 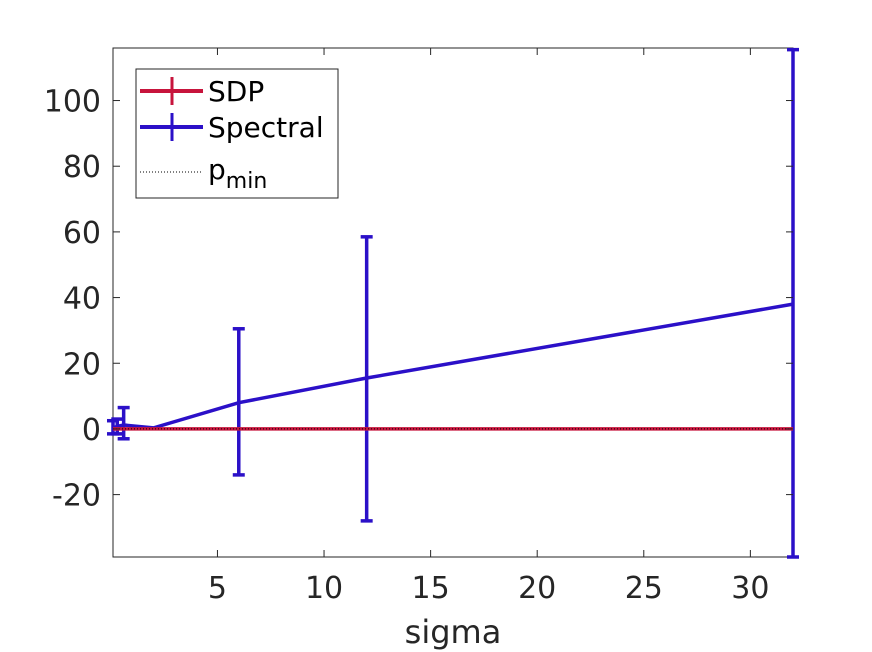 What do you see at coordinates (76, 496) in the screenshot?
I see `y-tick-label: -20` at bounding box center [76, 496].